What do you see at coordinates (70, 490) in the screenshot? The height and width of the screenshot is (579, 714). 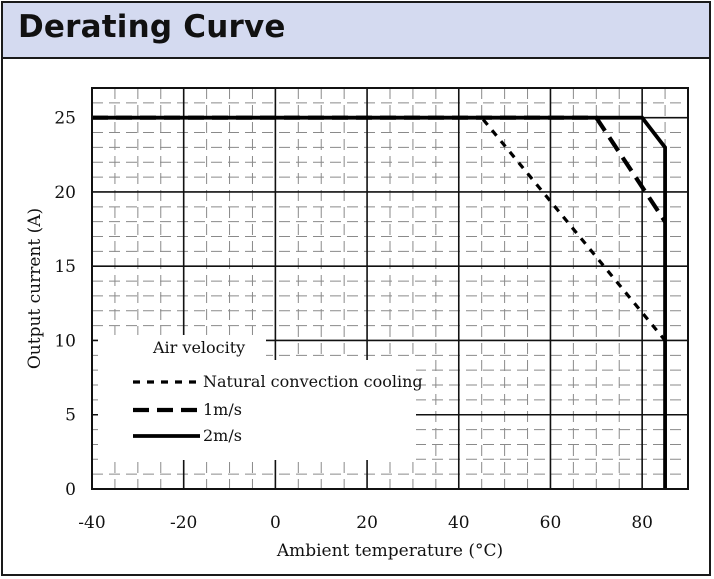 I see `y-tick-label: 0` at bounding box center [70, 490].